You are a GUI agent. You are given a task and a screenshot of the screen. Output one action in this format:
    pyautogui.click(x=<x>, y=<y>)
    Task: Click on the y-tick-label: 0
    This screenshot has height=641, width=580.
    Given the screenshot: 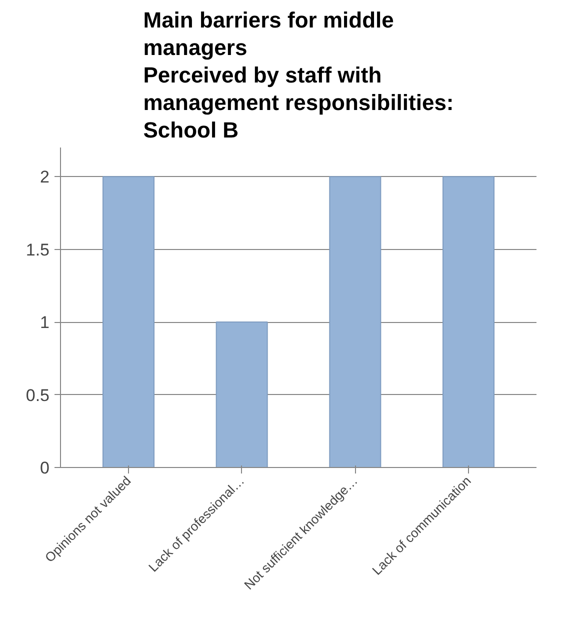 What is the action you would take?
    pyautogui.click(x=45, y=468)
    